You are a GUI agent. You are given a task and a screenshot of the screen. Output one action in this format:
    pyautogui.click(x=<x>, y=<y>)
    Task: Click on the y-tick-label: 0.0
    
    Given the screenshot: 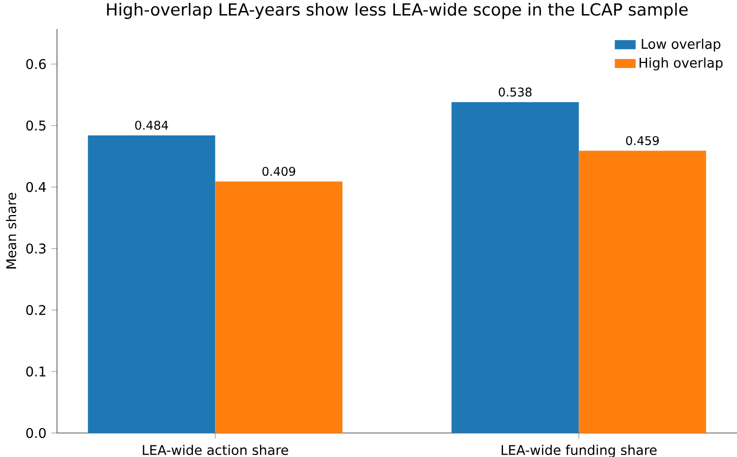 What is the action you would take?
    pyautogui.click(x=36, y=433)
    